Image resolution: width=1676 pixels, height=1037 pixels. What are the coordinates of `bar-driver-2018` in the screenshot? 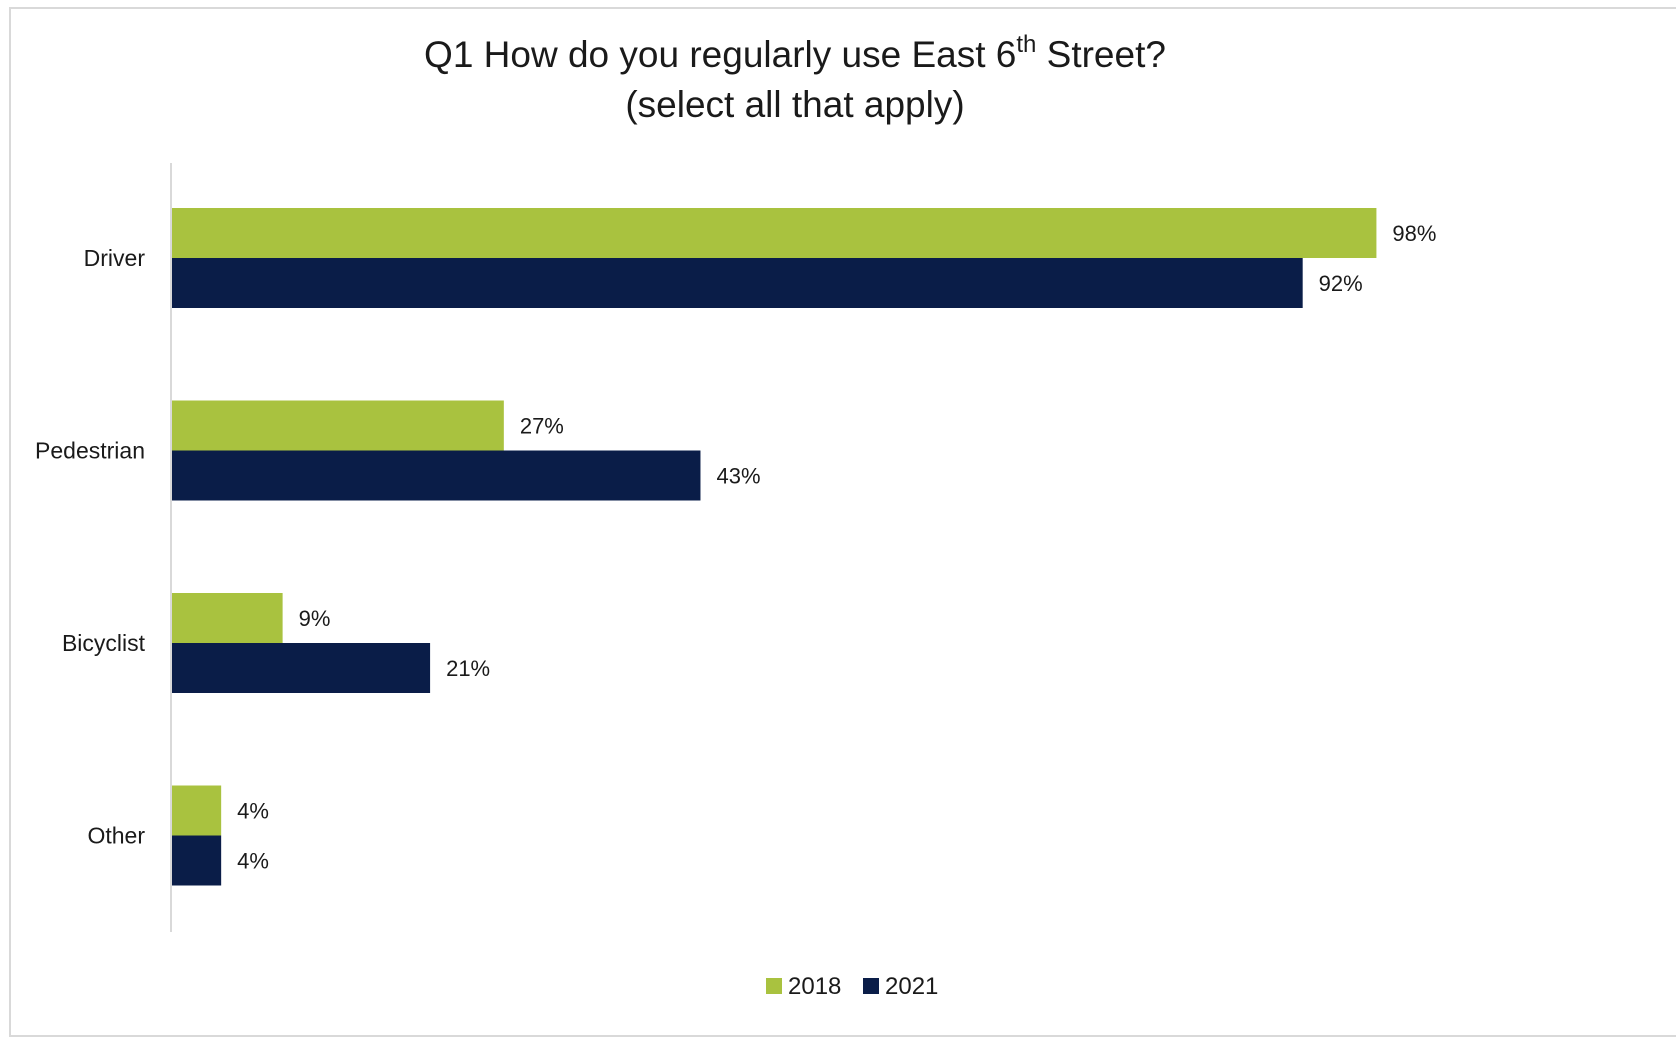 It's located at (774, 233).